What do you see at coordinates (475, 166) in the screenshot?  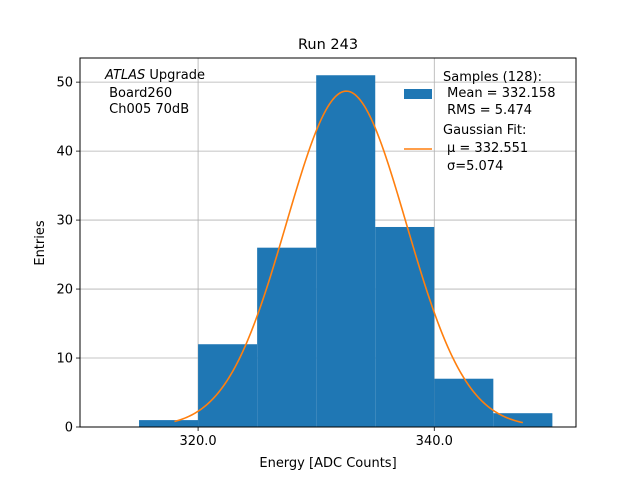 I see `legend-fit-sigma: σ=5.074` at bounding box center [475, 166].